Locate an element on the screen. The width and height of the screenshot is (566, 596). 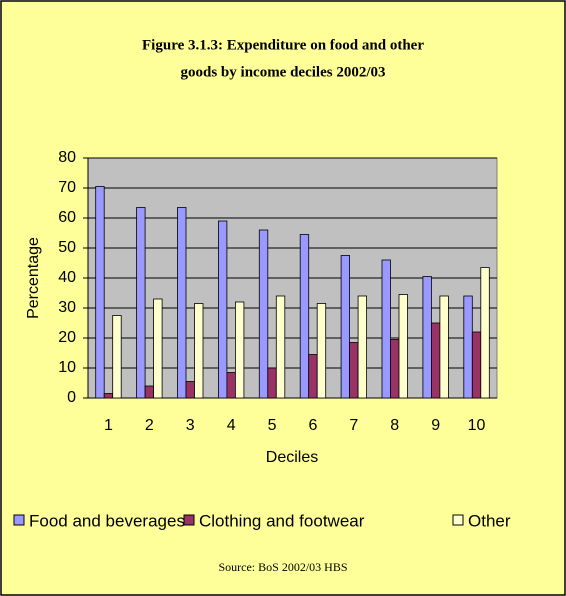
x-tick-label: 1 is located at coordinates (108, 425).